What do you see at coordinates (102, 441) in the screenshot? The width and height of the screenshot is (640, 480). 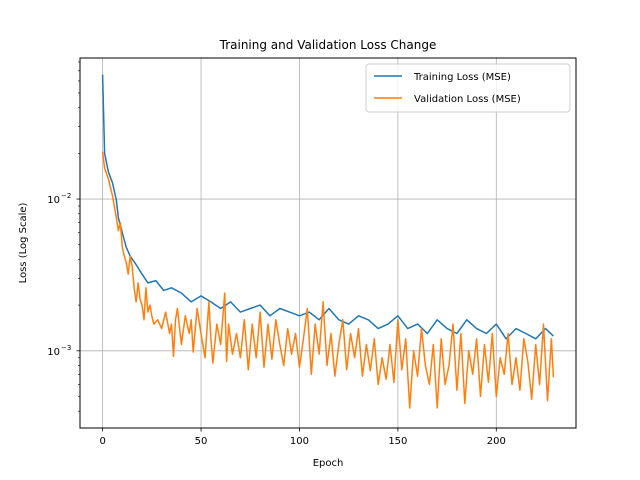 I see `x-tick-label: 0` at bounding box center [102, 441].